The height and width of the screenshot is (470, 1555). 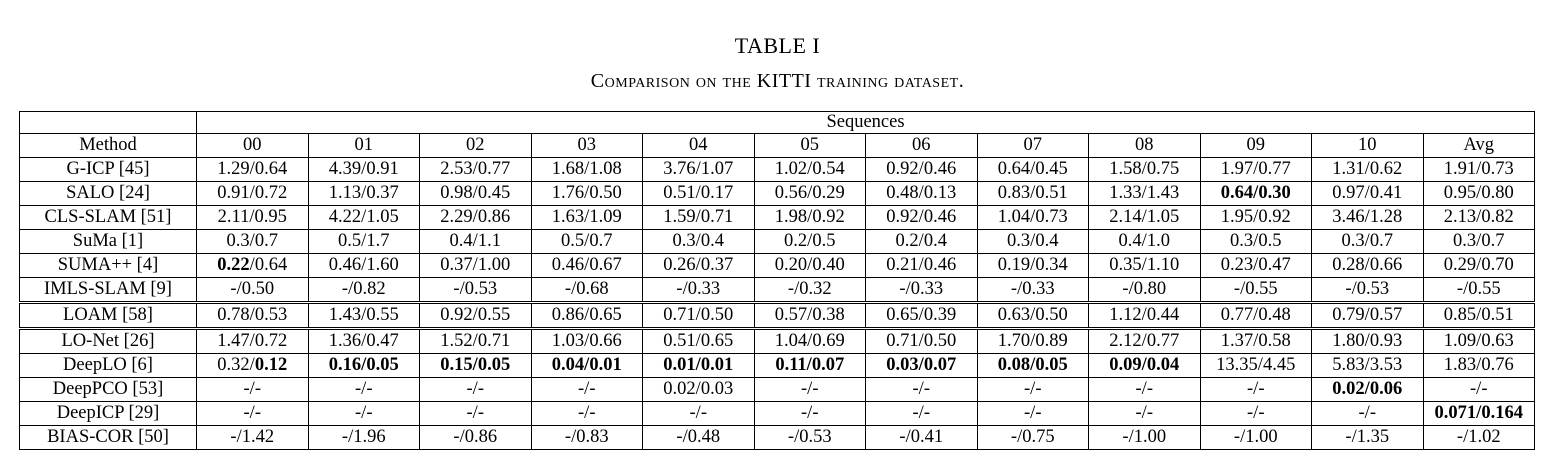 What do you see at coordinates (108, 217) in the screenshot?
I see `method-cell: CLS-SLAM [51]` at bounding box center [108, 217].